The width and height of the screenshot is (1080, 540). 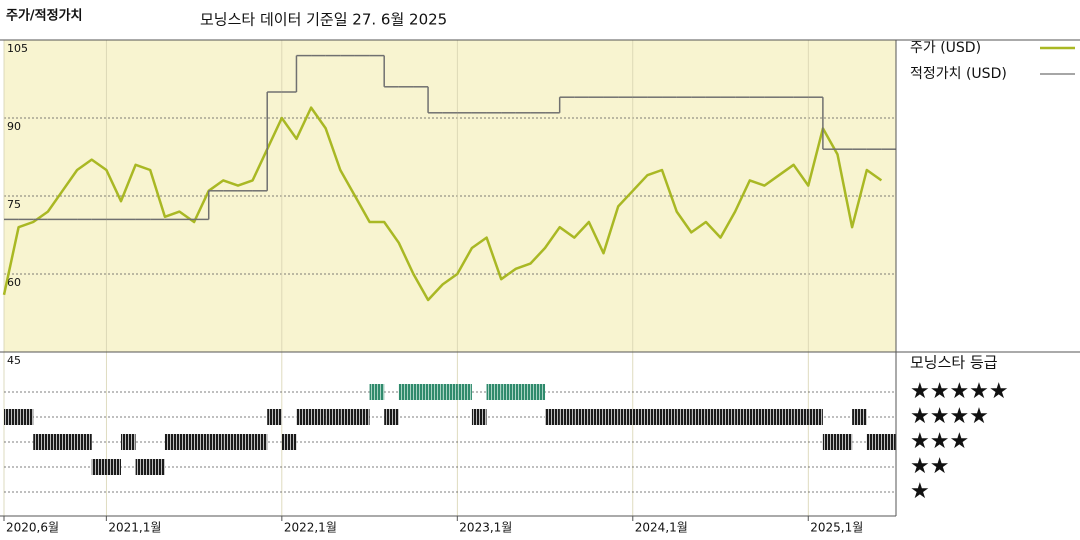 What do you see at coordinates (44, 16) in the screenshot?
I see `chart-title: 주가/적정가치` at bounding box center [44, 16].